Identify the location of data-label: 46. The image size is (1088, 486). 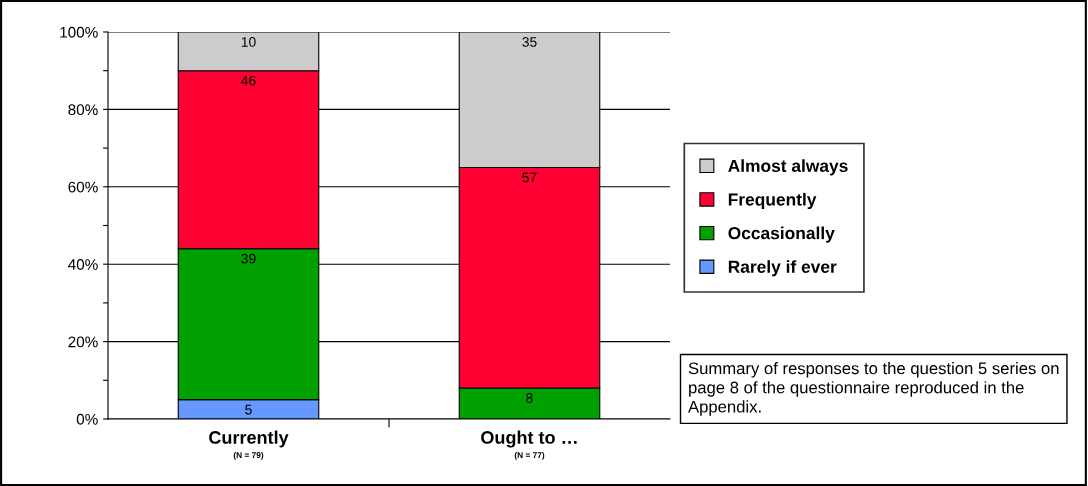
(248, 80).